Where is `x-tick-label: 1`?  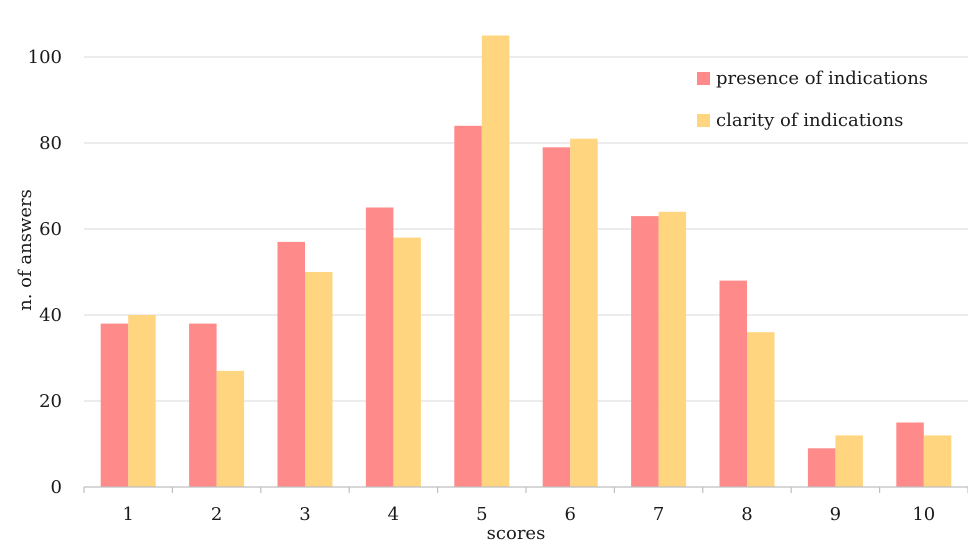
x-tick-label: 1 is located at coordinates (127, 514).